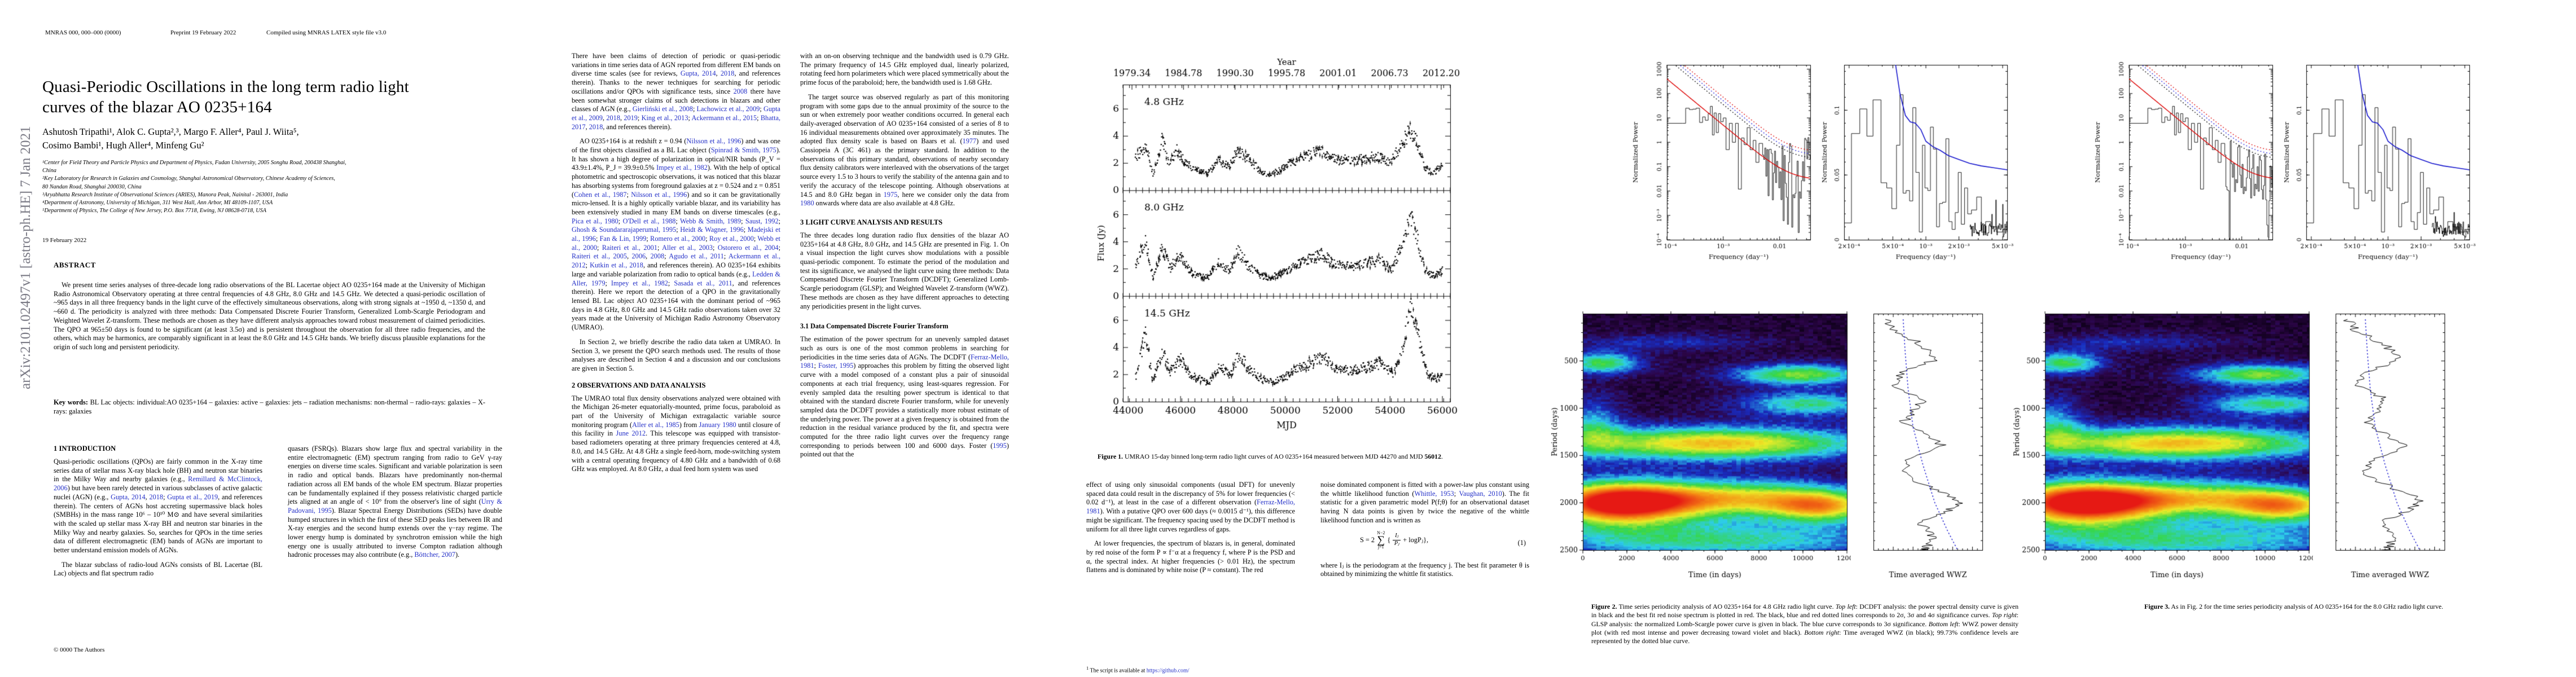  I want to click on authors-line2: Cosimo Bambi¹, Hugh Aller⁴, Minfeng Gu², so click(123, 146).